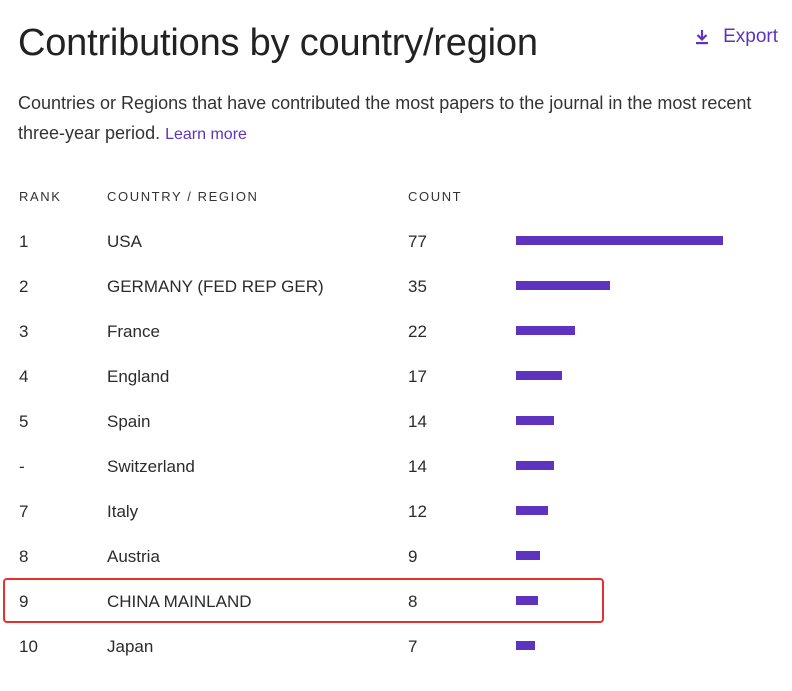 Image resolution: width=792 pixels, height=691 pixels. Describe the element at coordinates (435, 196) in the screenshot. I see `column-header-count: COUNT` at that location.